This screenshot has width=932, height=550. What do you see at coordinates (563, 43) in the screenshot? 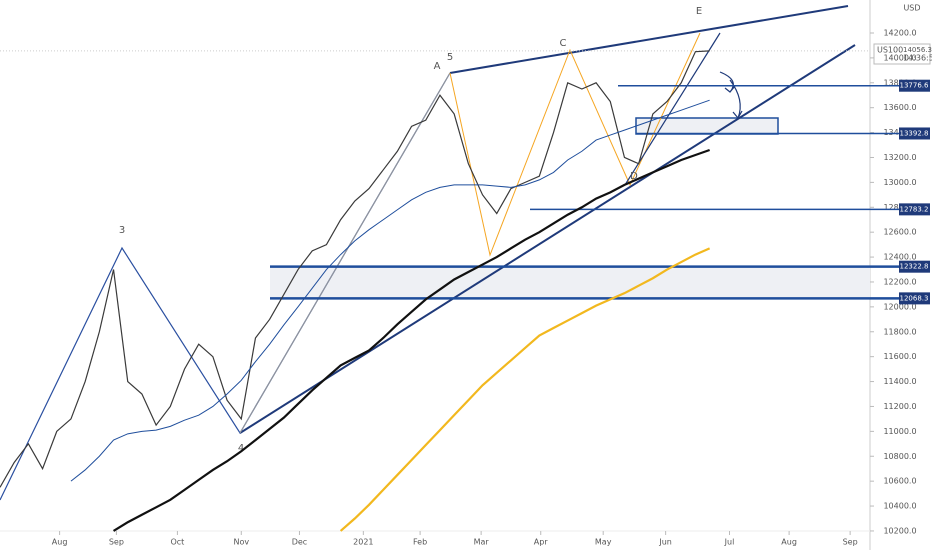
I see `wave-label: C` at bounding box center [563, 43].